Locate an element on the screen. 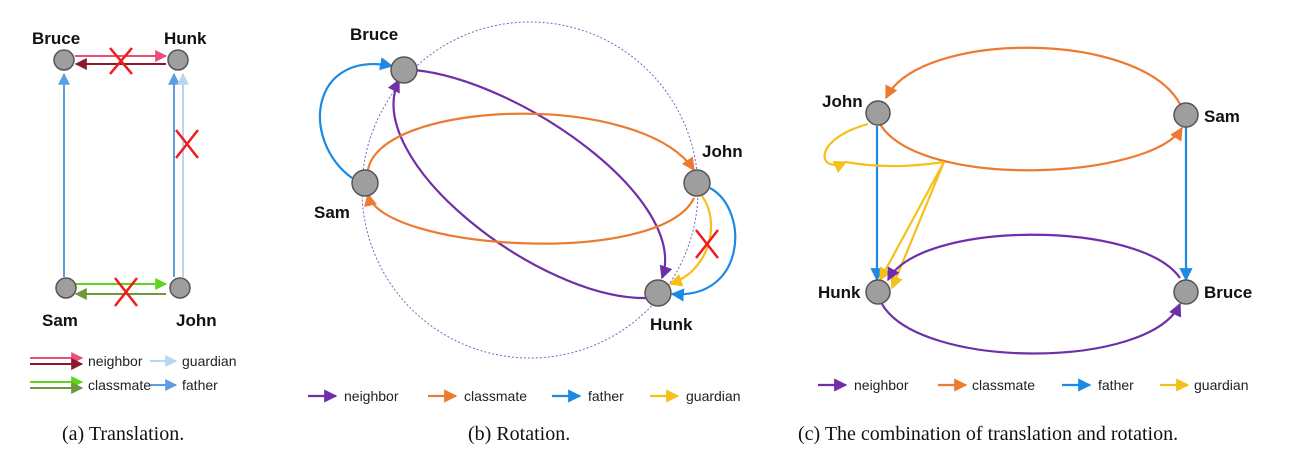 The height and width of the screenshot is (458, 1290). edge-guardian-to-hunk-a is located at coordinates (912, 221).